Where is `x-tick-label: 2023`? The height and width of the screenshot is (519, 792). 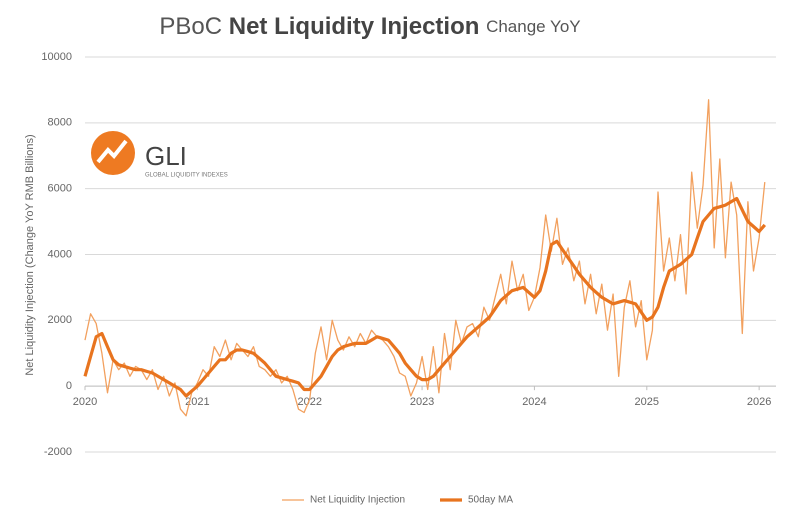 x-tick-label: 2023 is located at coordinates (422, 402).